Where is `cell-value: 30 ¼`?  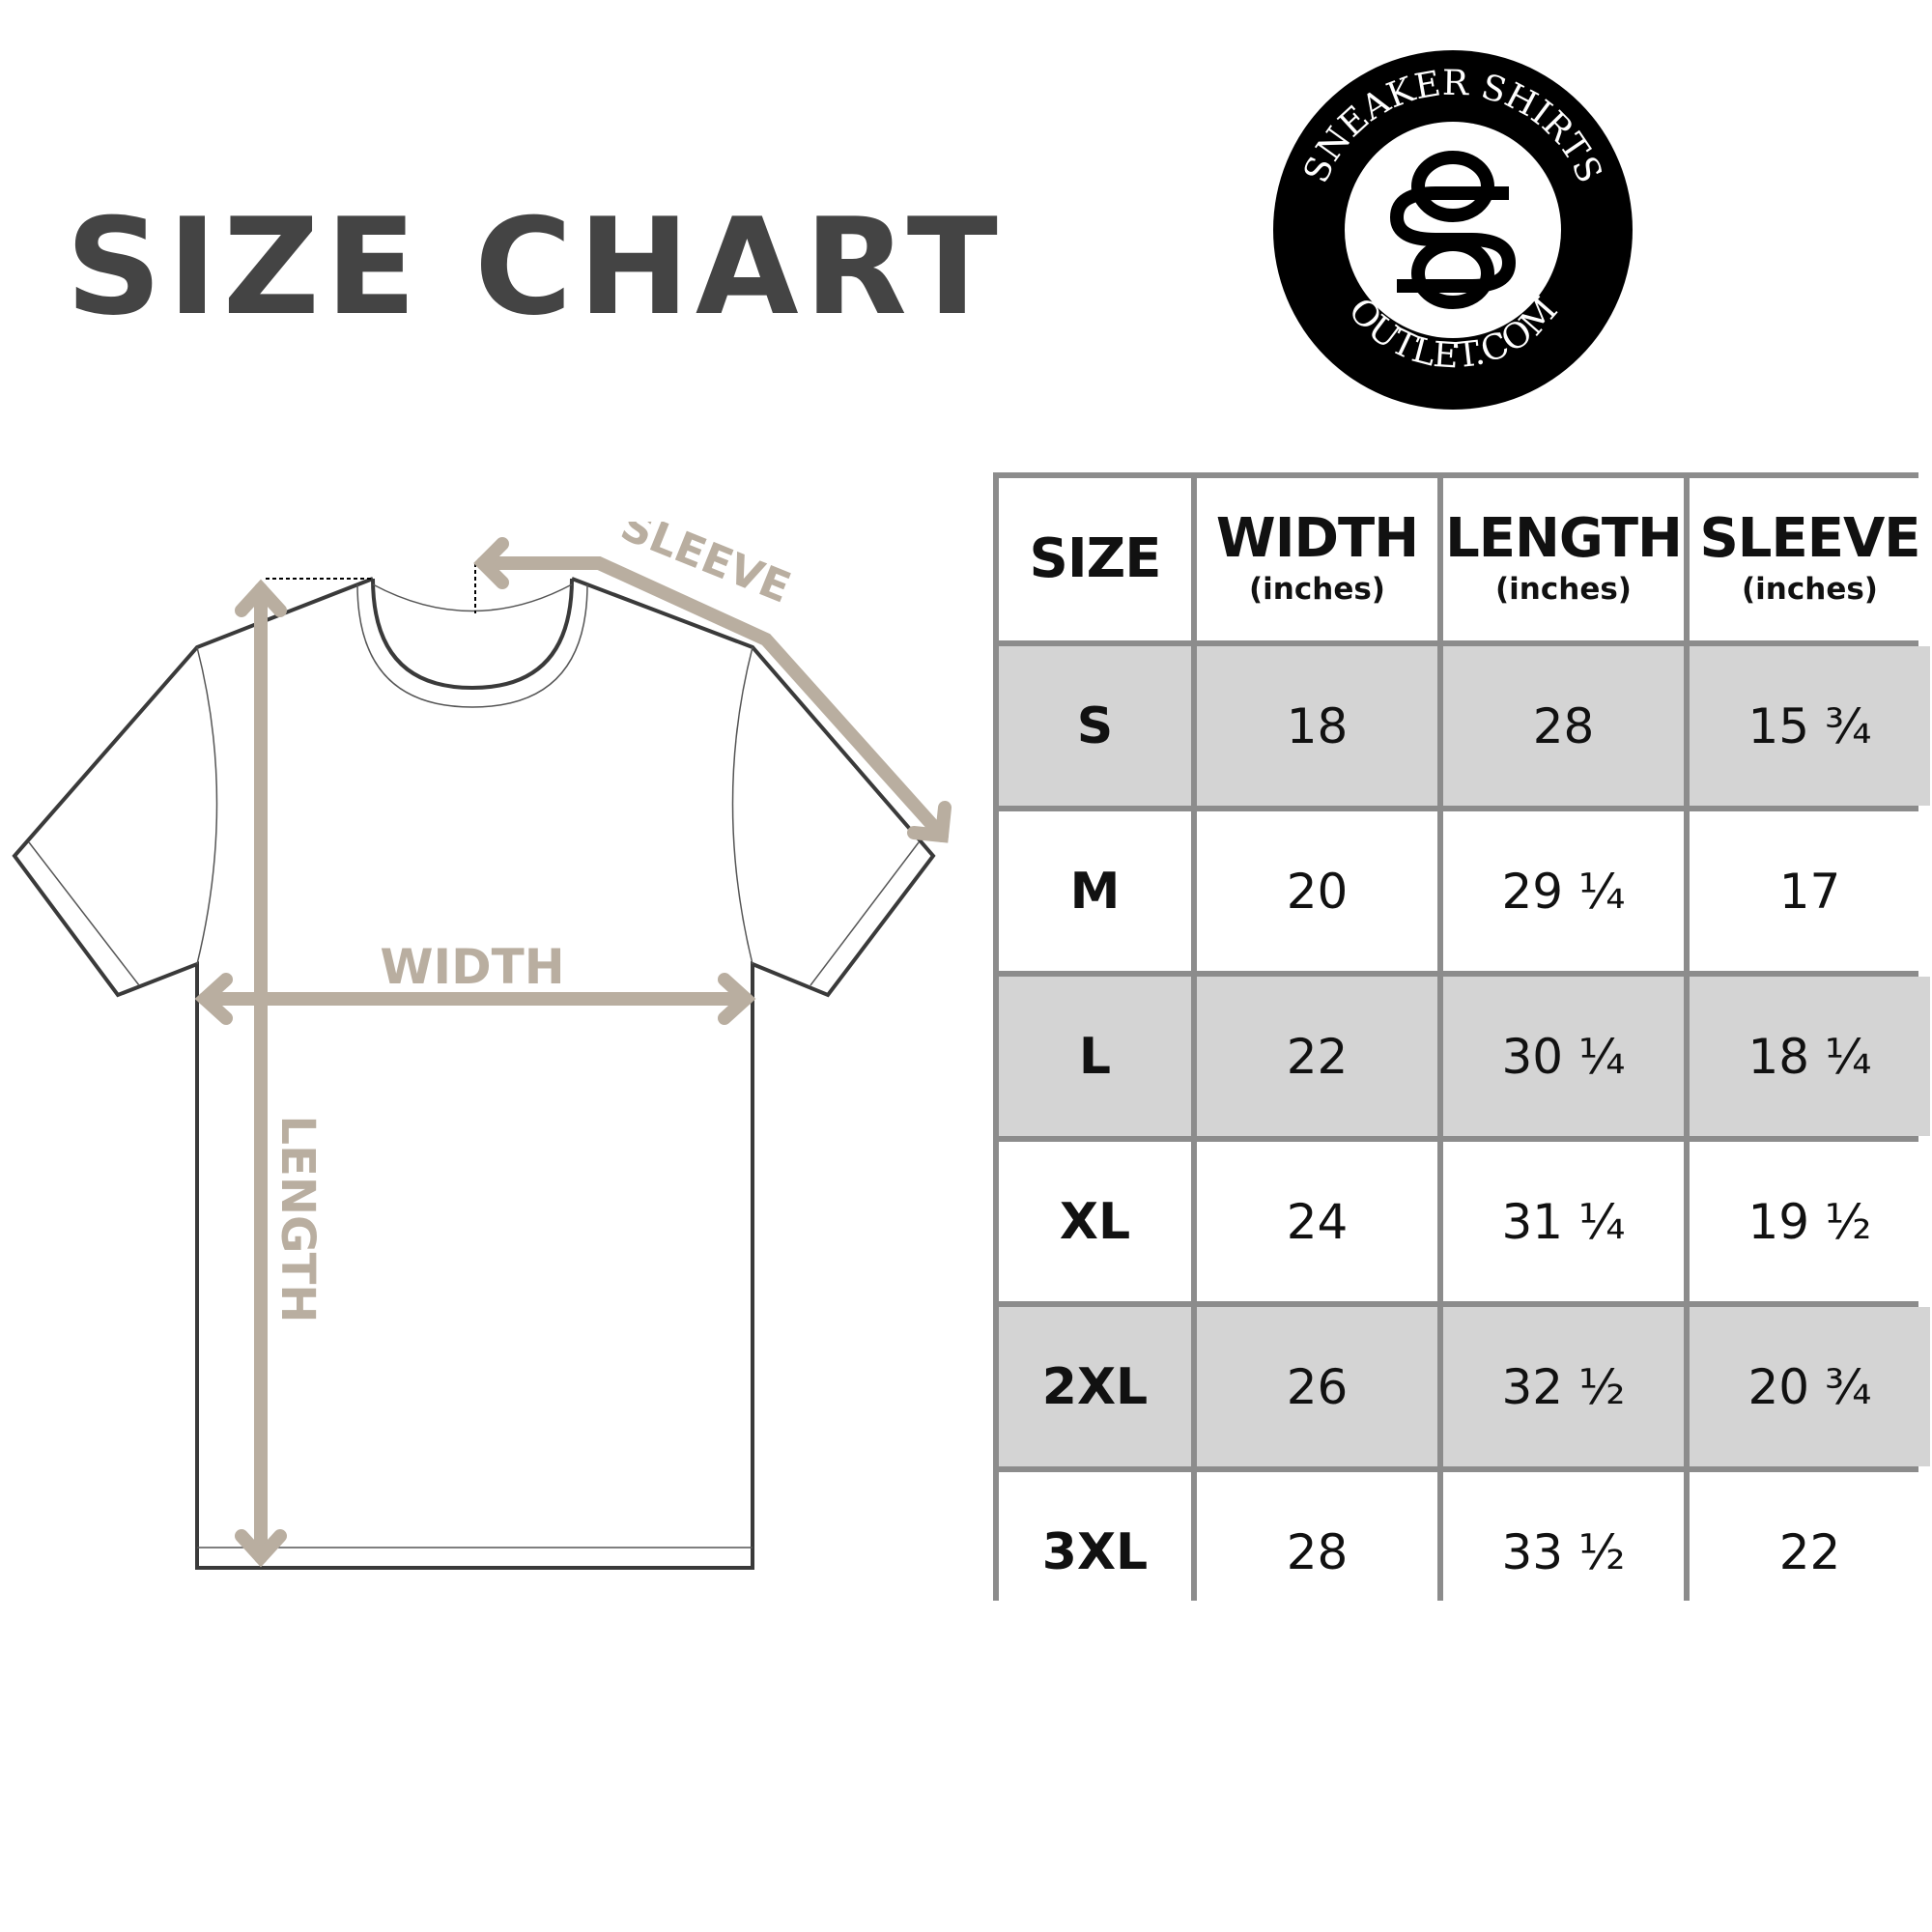
cell-value: 30 ¼ is located at coordinates (1563, 1056).